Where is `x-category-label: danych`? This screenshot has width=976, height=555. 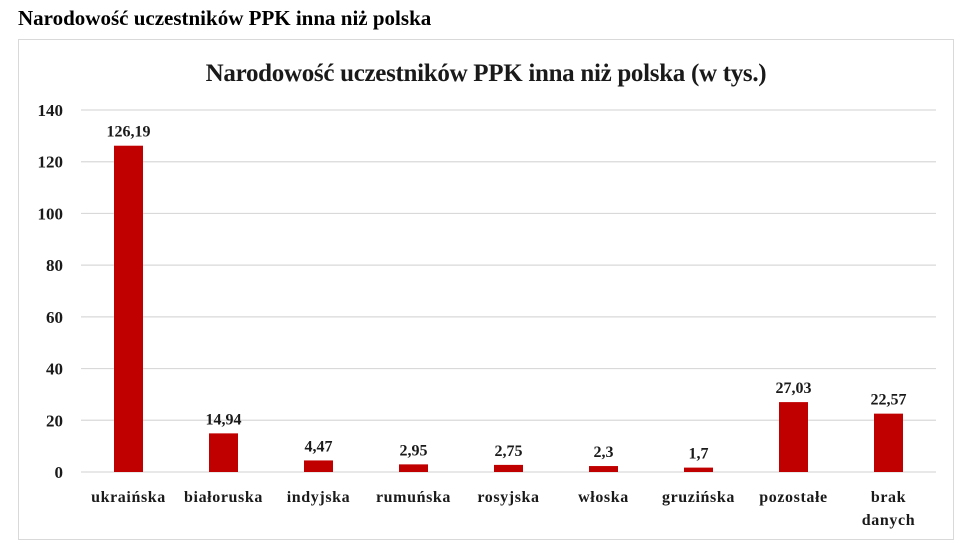
x-category-label: danych is located at coordinates (888, 520).